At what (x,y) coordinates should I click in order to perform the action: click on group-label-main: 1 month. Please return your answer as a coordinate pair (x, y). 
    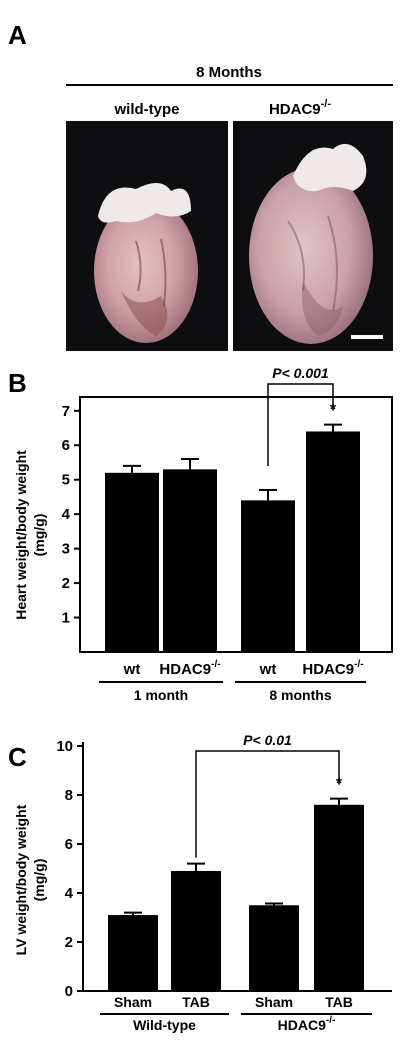
    Looking at the image, I should click on (161, 693).